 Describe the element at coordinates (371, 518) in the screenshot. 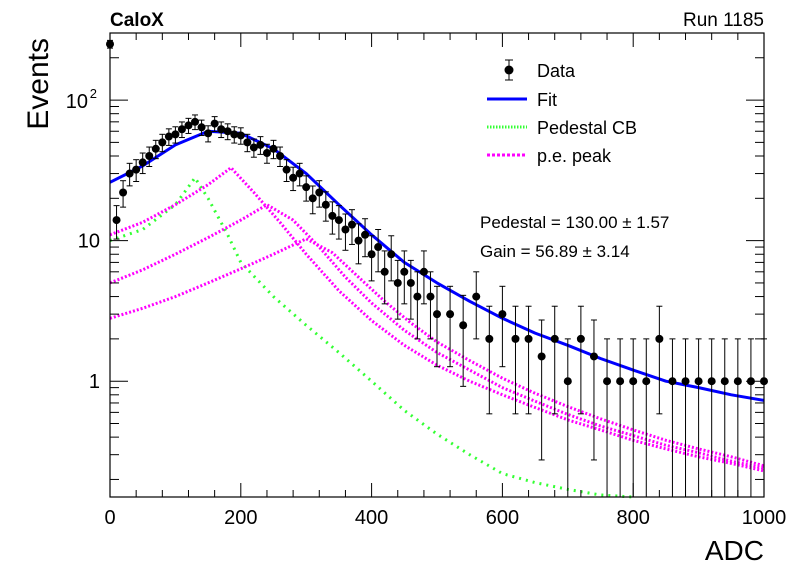

I see `x-tick-label: 400` at that location.